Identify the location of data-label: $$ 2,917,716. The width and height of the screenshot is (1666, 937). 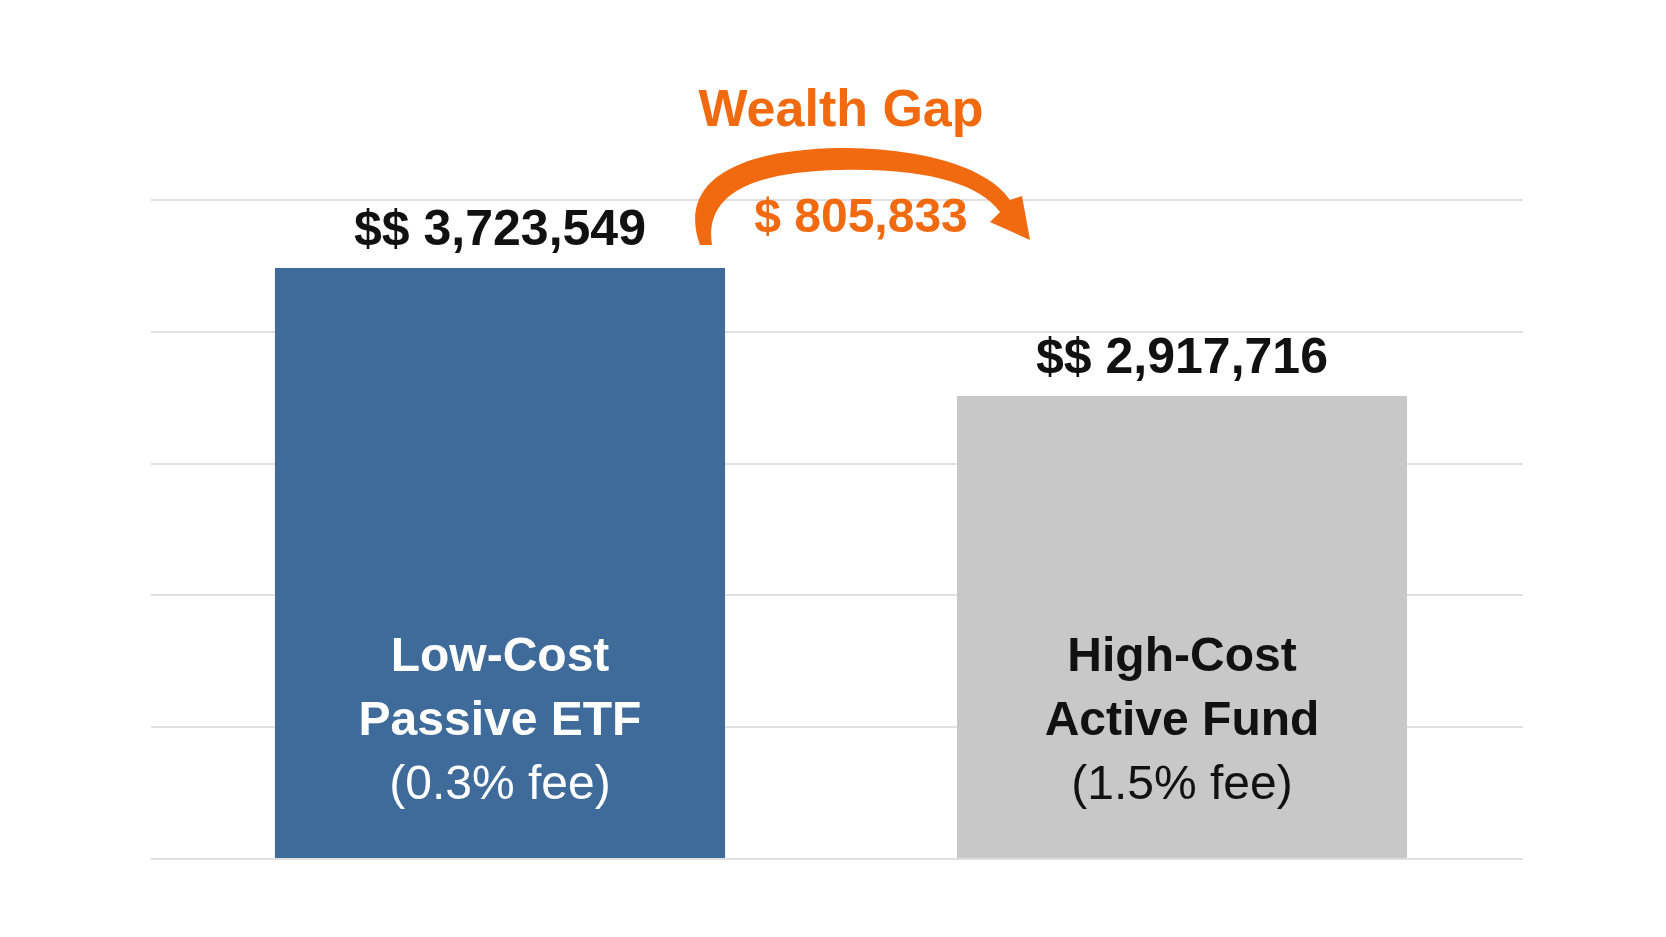
(1182, 355).